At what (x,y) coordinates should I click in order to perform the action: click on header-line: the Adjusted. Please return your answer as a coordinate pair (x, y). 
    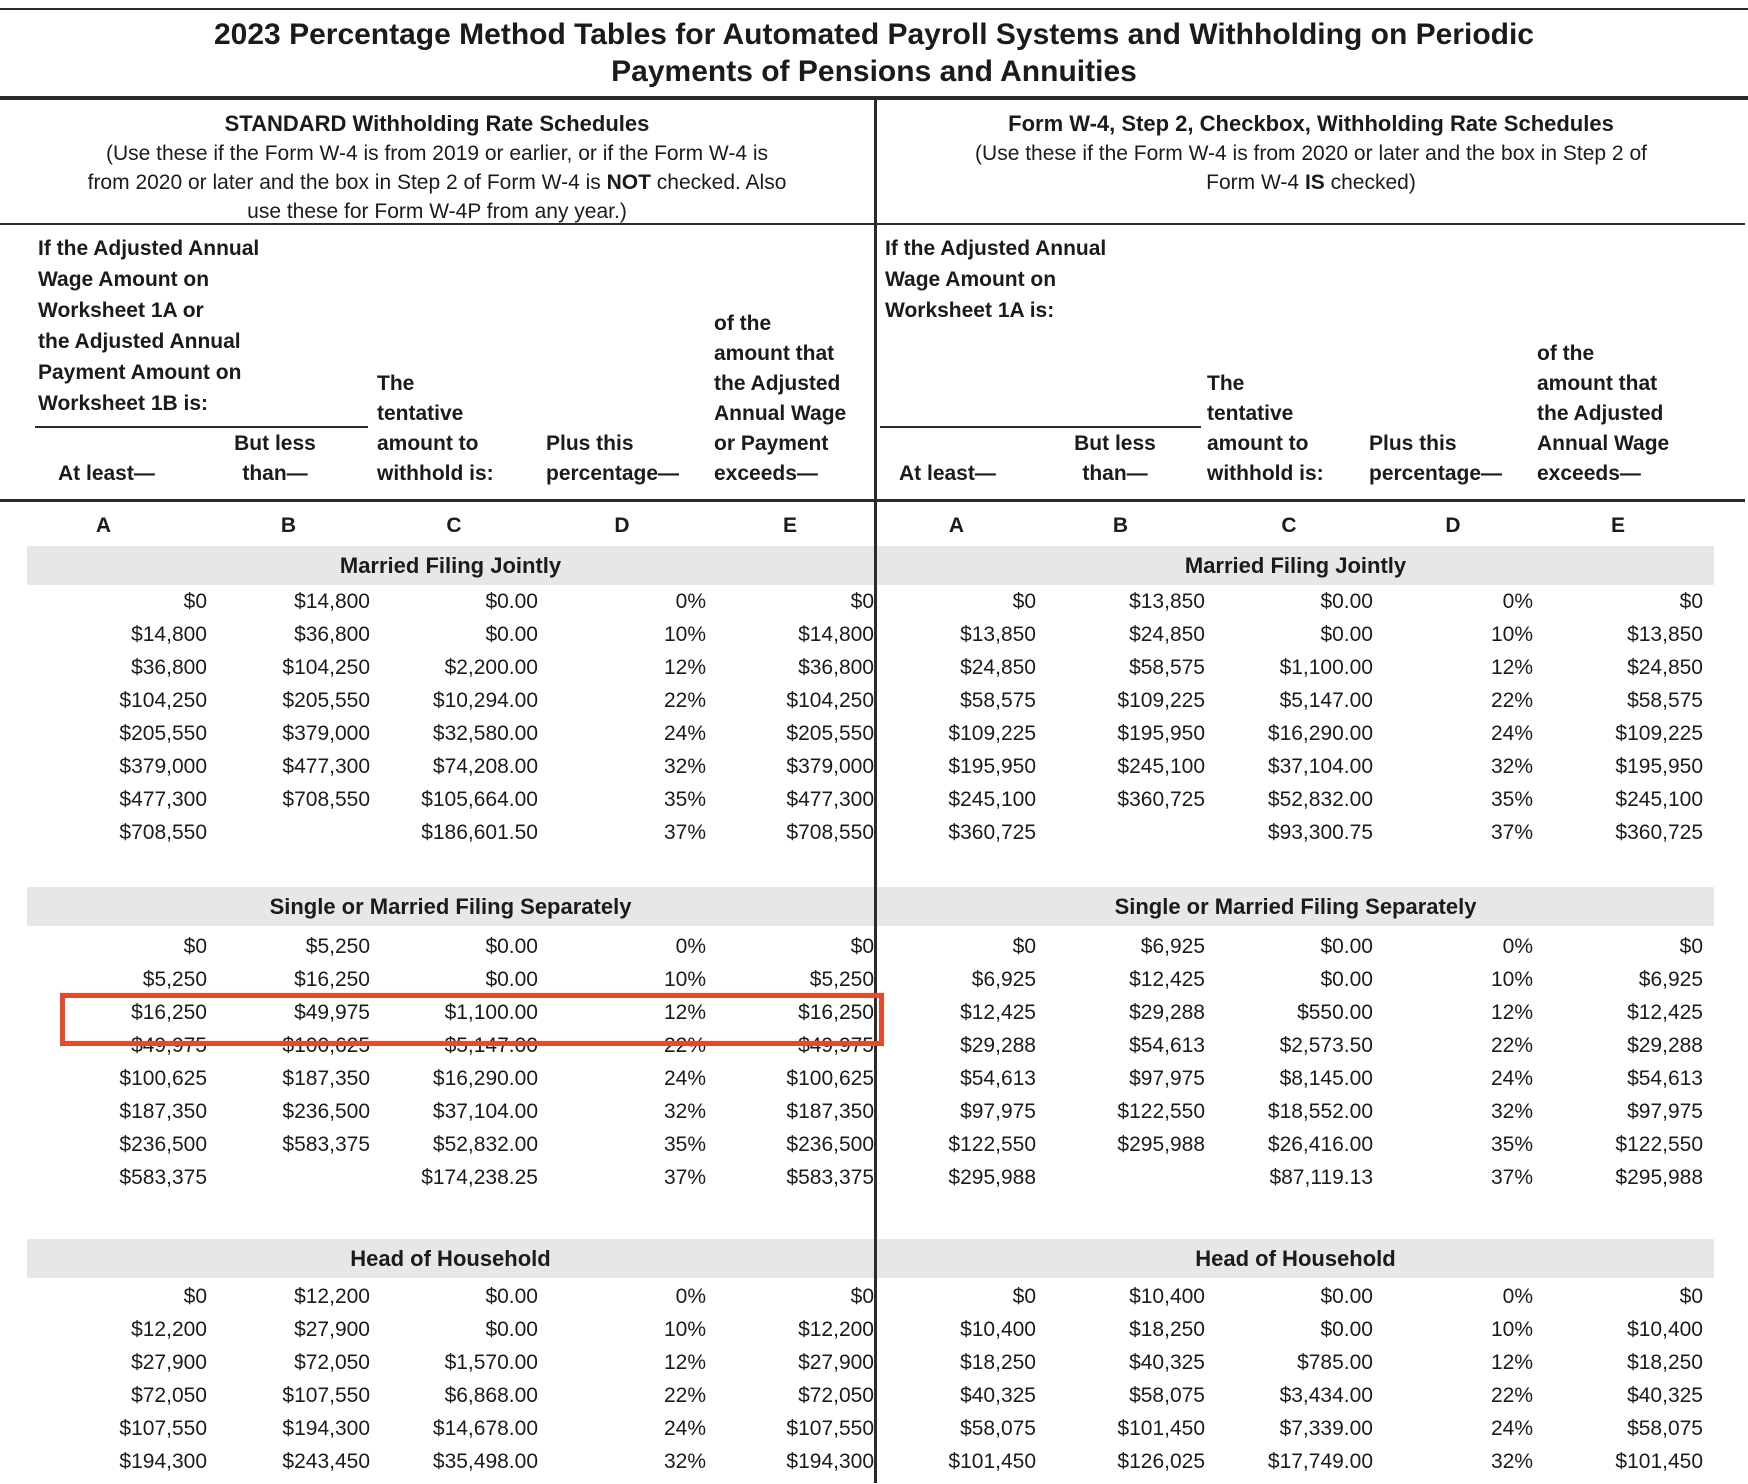
    Looking at the image, I should click on (1600, 413).